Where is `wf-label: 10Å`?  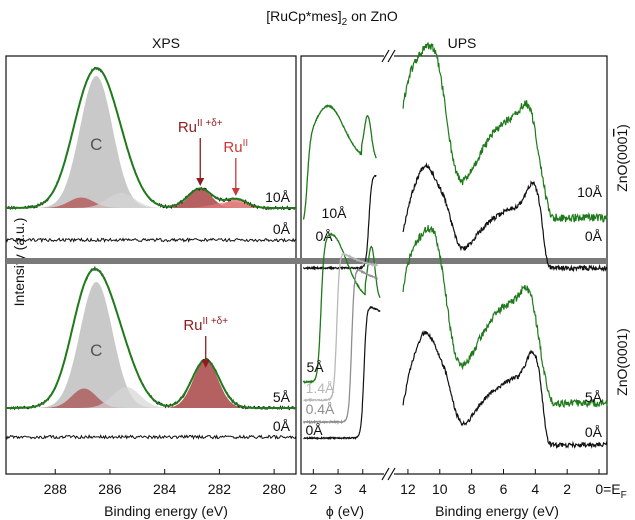 wf-label: 10Å is located at coordinates (335, 213).